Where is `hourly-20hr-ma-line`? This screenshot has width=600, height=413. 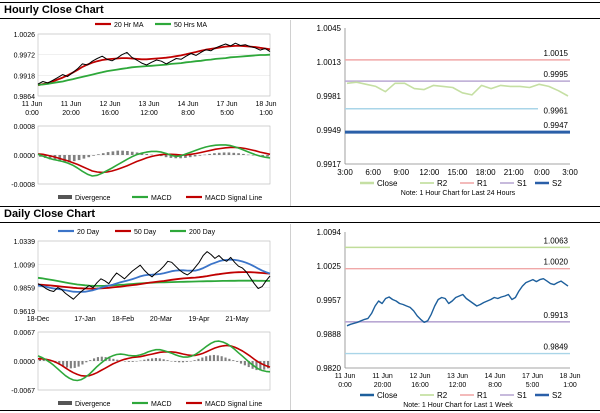 hourly-20hr-ma-line is located at coordinates (154, 65).